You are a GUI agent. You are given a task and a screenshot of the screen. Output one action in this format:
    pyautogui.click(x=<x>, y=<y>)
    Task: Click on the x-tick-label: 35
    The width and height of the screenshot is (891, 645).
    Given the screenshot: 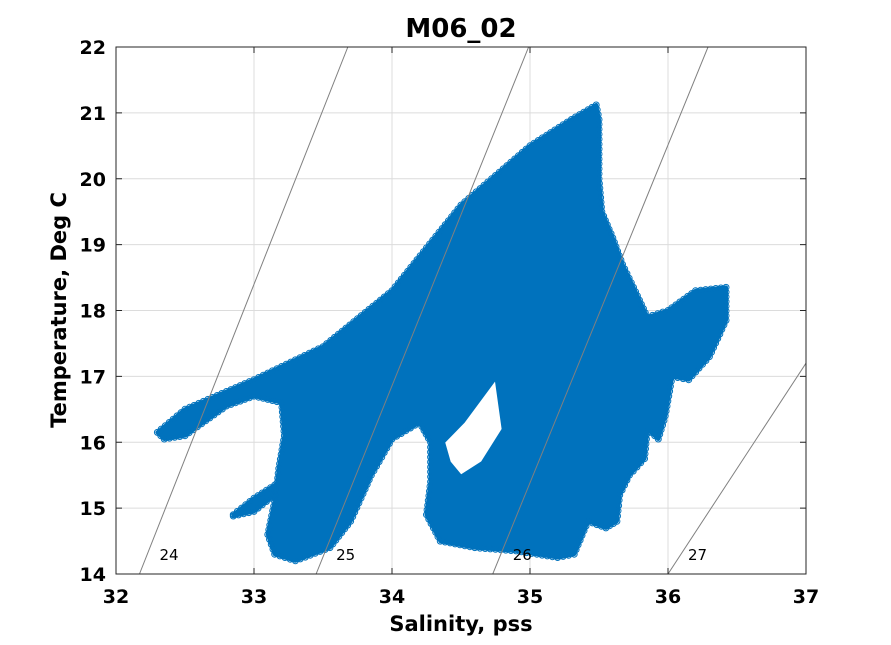 What is the action you would take?
    pyautogui.click(x=530, y=597)
    